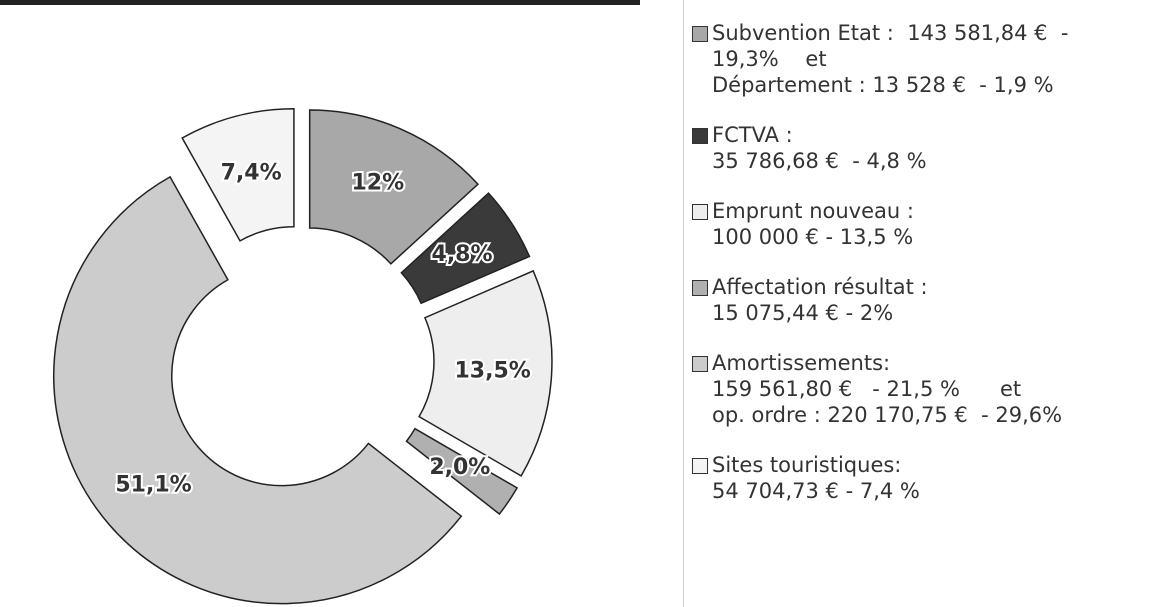 This screenshot has height=607, width=1154. I want to click on legend-entry: Emprunt nouveau : 100 000 € - 13,5 %, so click(923, 224).